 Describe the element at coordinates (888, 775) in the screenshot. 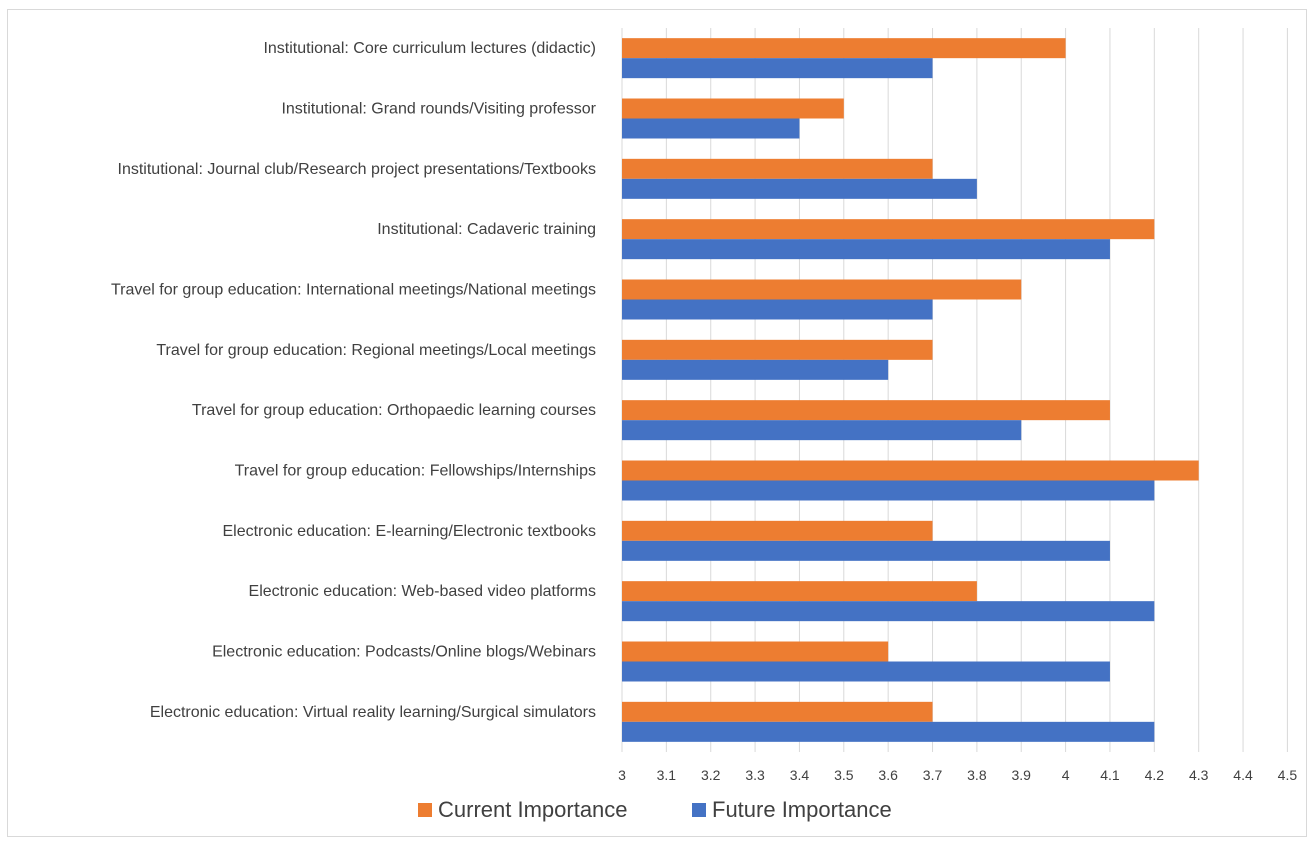

I see `x-tick-label: 3.6` at that location.